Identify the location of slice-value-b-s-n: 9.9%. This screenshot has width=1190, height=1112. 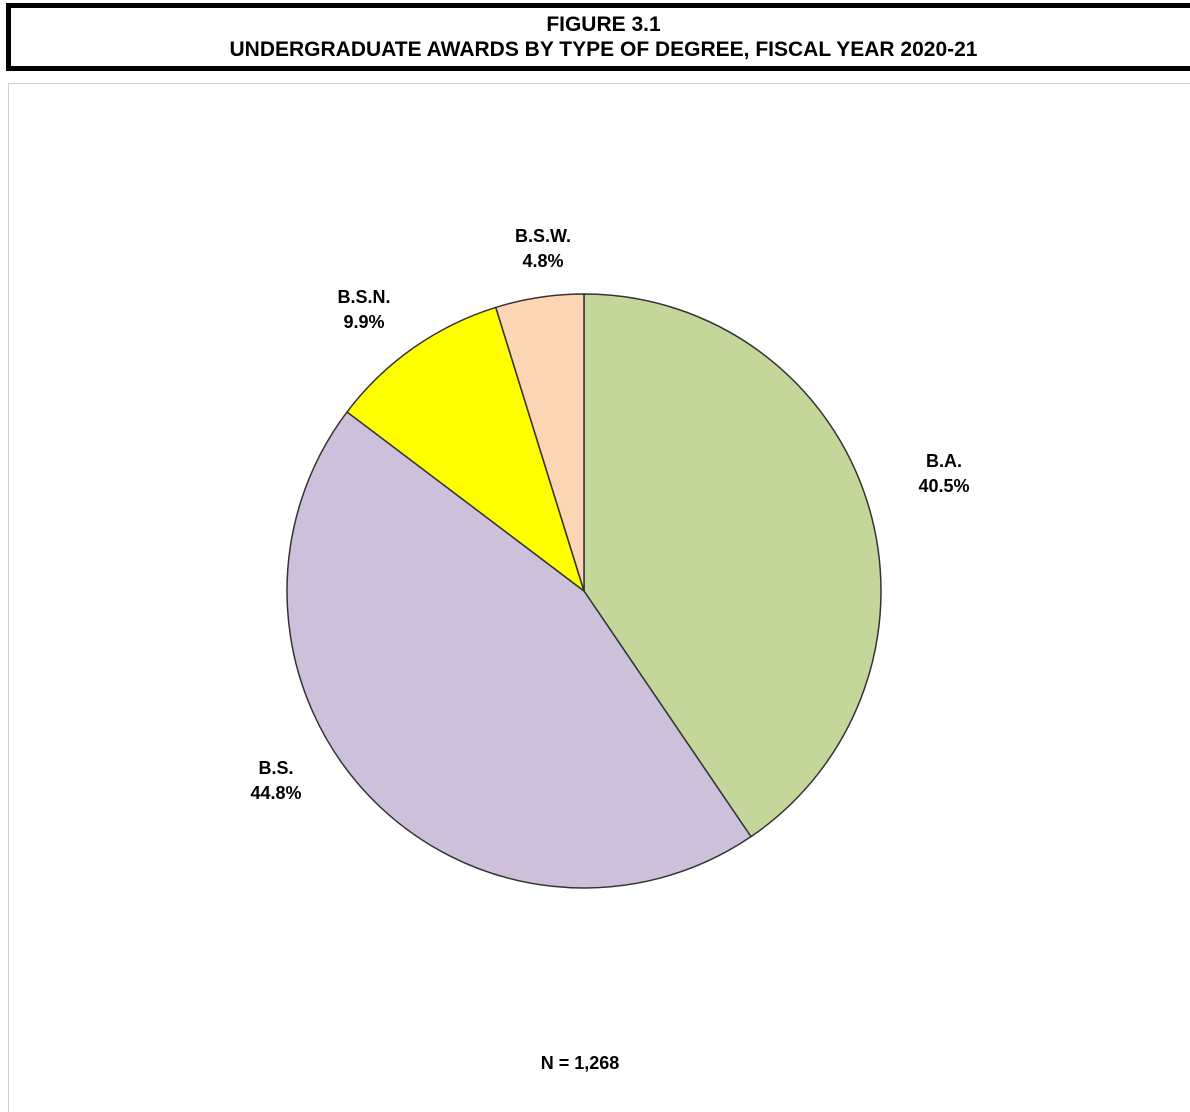
(363, 322).